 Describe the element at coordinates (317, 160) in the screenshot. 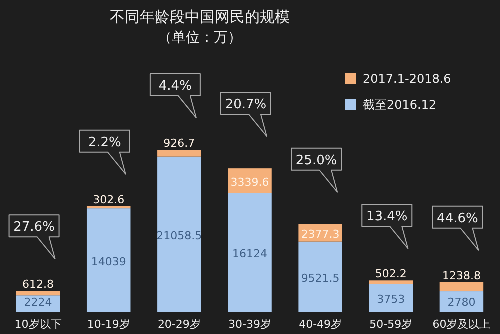

I see `annotation: 25.0%` at that location.